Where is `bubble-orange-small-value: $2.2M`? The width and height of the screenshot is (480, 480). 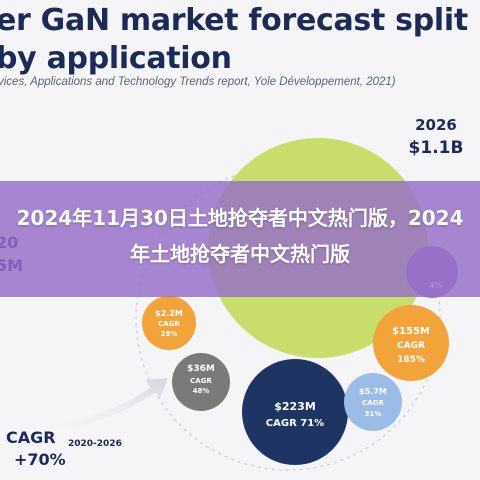
bubble-orange-small-value: $2.2M is located at coordinates (169, 313).